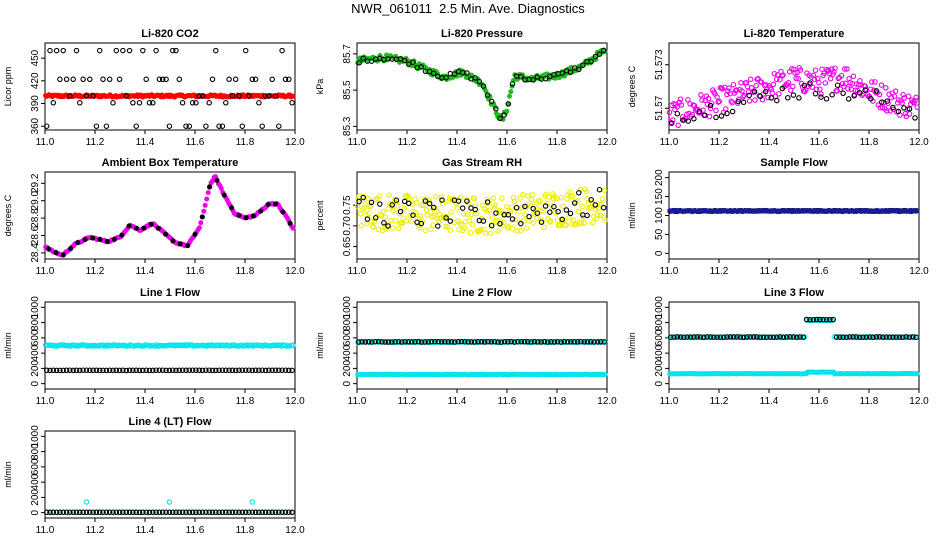 This screenshot has height=546, width=936. I want to click on line4-x-tick-label: 11.0, so click(45, 530).